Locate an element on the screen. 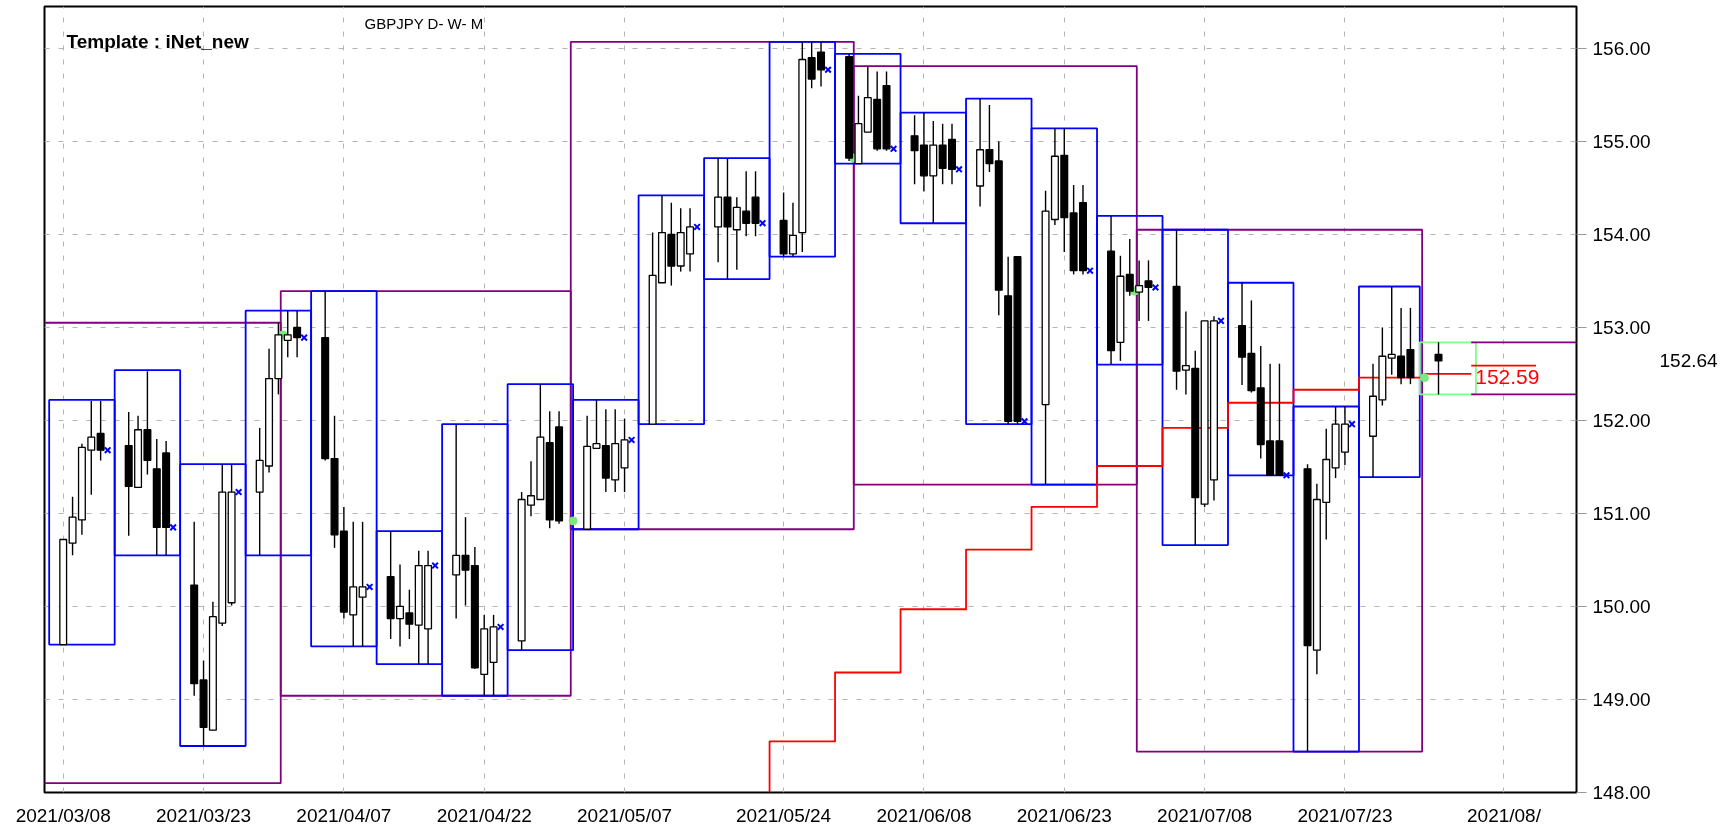  x-tick-label: 2021/08/ is located at coordinates (1504, 815).